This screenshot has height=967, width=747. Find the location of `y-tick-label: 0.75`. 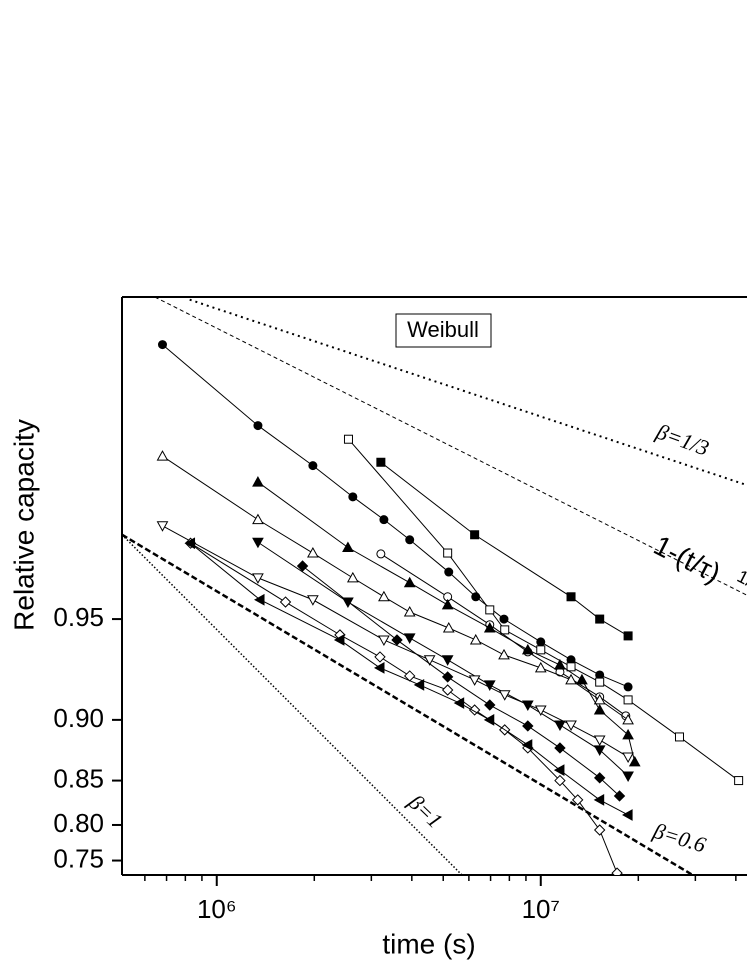

y-tick-label: 0.75 is located at coordinates (78, 858).